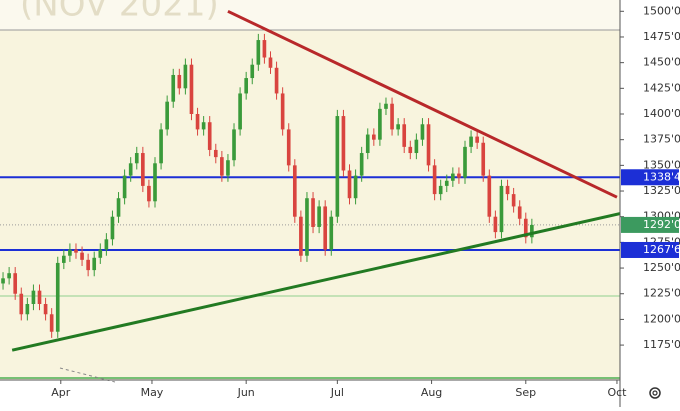 This screenshot has height=411, width=680. What do you see at coordinates (661, 10) in the screenshot?
I see `y-tick-label: 1500'0` at bounding box center [661, 10].